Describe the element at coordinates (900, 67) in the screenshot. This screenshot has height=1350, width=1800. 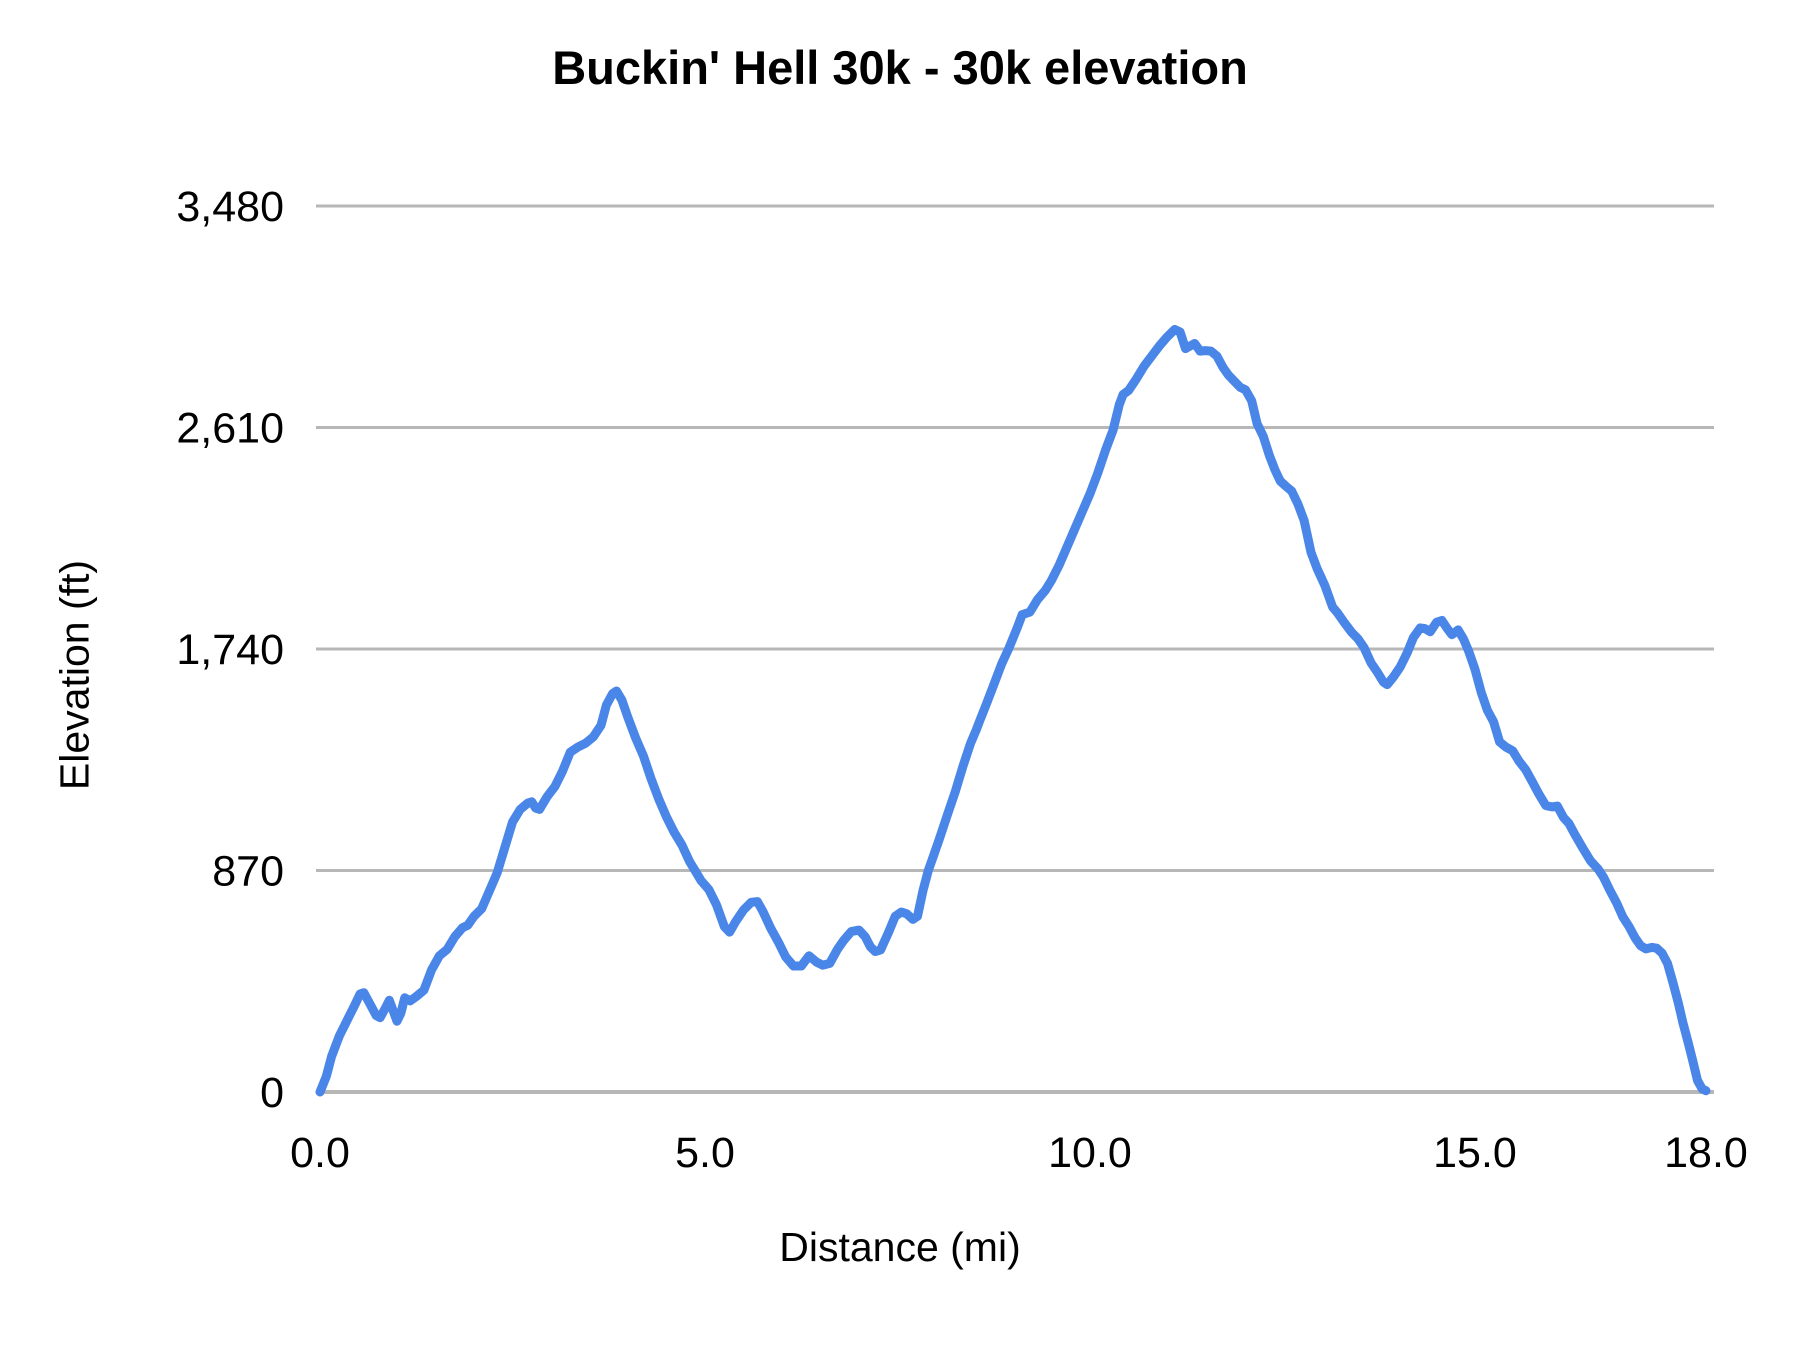
I see `chart-title: Buckin' Hell 30k - 30k elevation` at that location.